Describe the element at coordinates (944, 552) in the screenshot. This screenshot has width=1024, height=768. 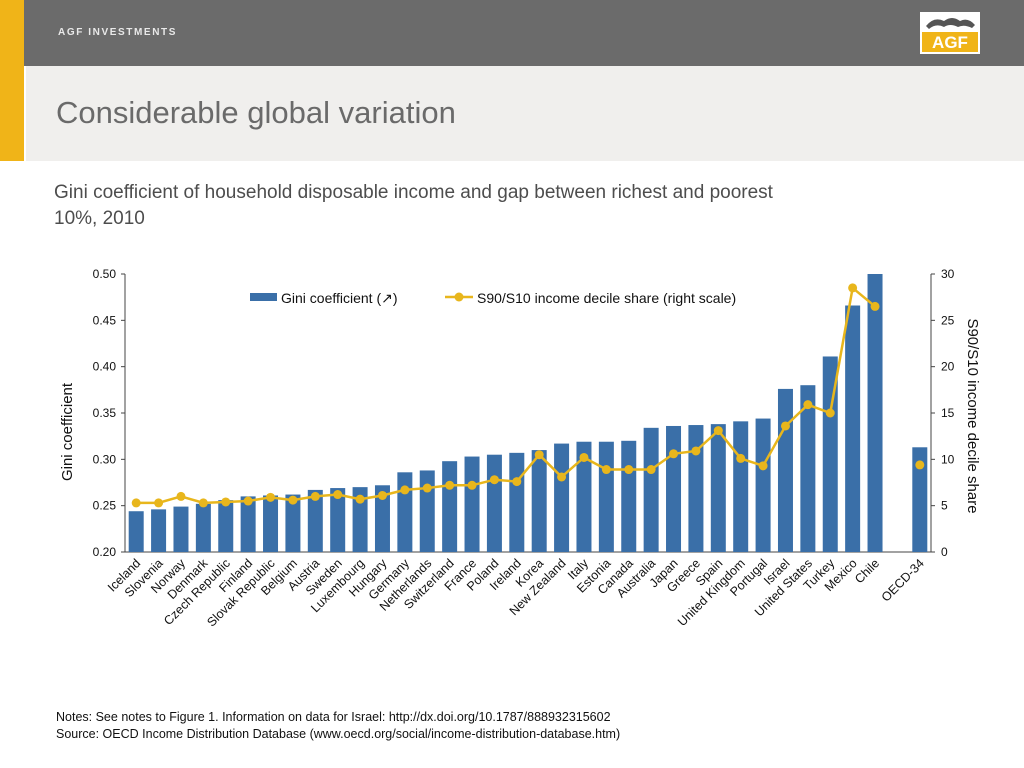
I see `right-tick-label: 0` at that location.